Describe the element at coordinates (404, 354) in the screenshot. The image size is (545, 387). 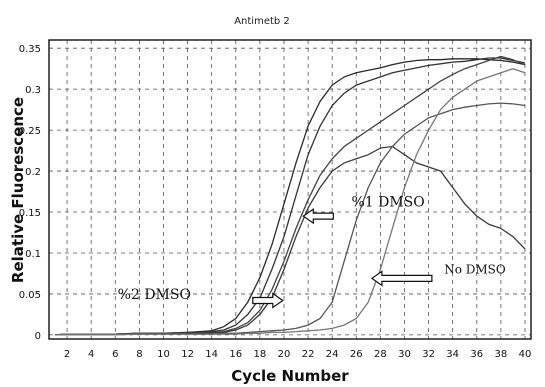
I see `x-tick-label: 30` at that location.